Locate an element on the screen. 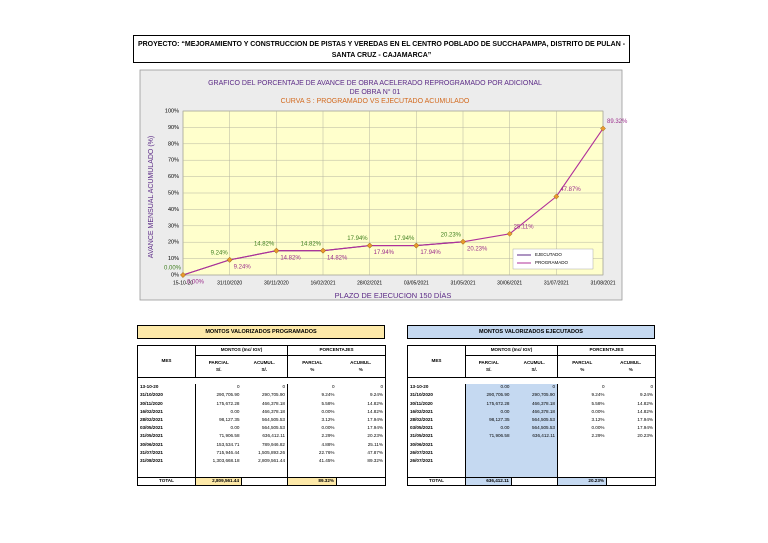  value-cell: 20.23% is located at coordinates (645, 436).